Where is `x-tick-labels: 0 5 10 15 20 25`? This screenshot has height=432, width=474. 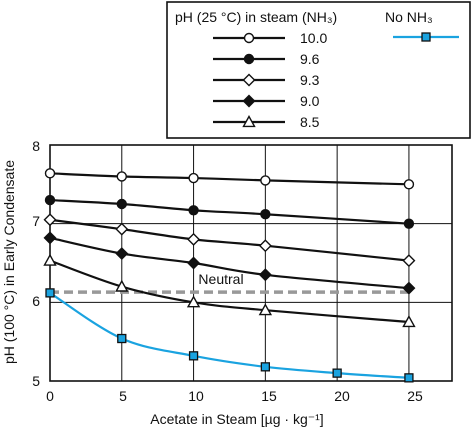
x-tick-labels: 0 5 10 15 20 25 is located at coordinates (234, 396).